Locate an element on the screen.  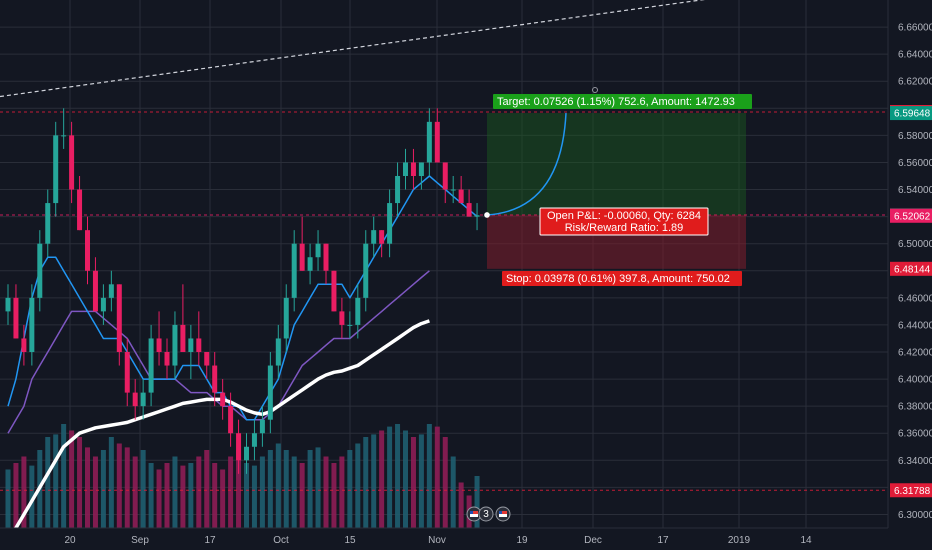
entry-point is located at coordinates (487, 215).